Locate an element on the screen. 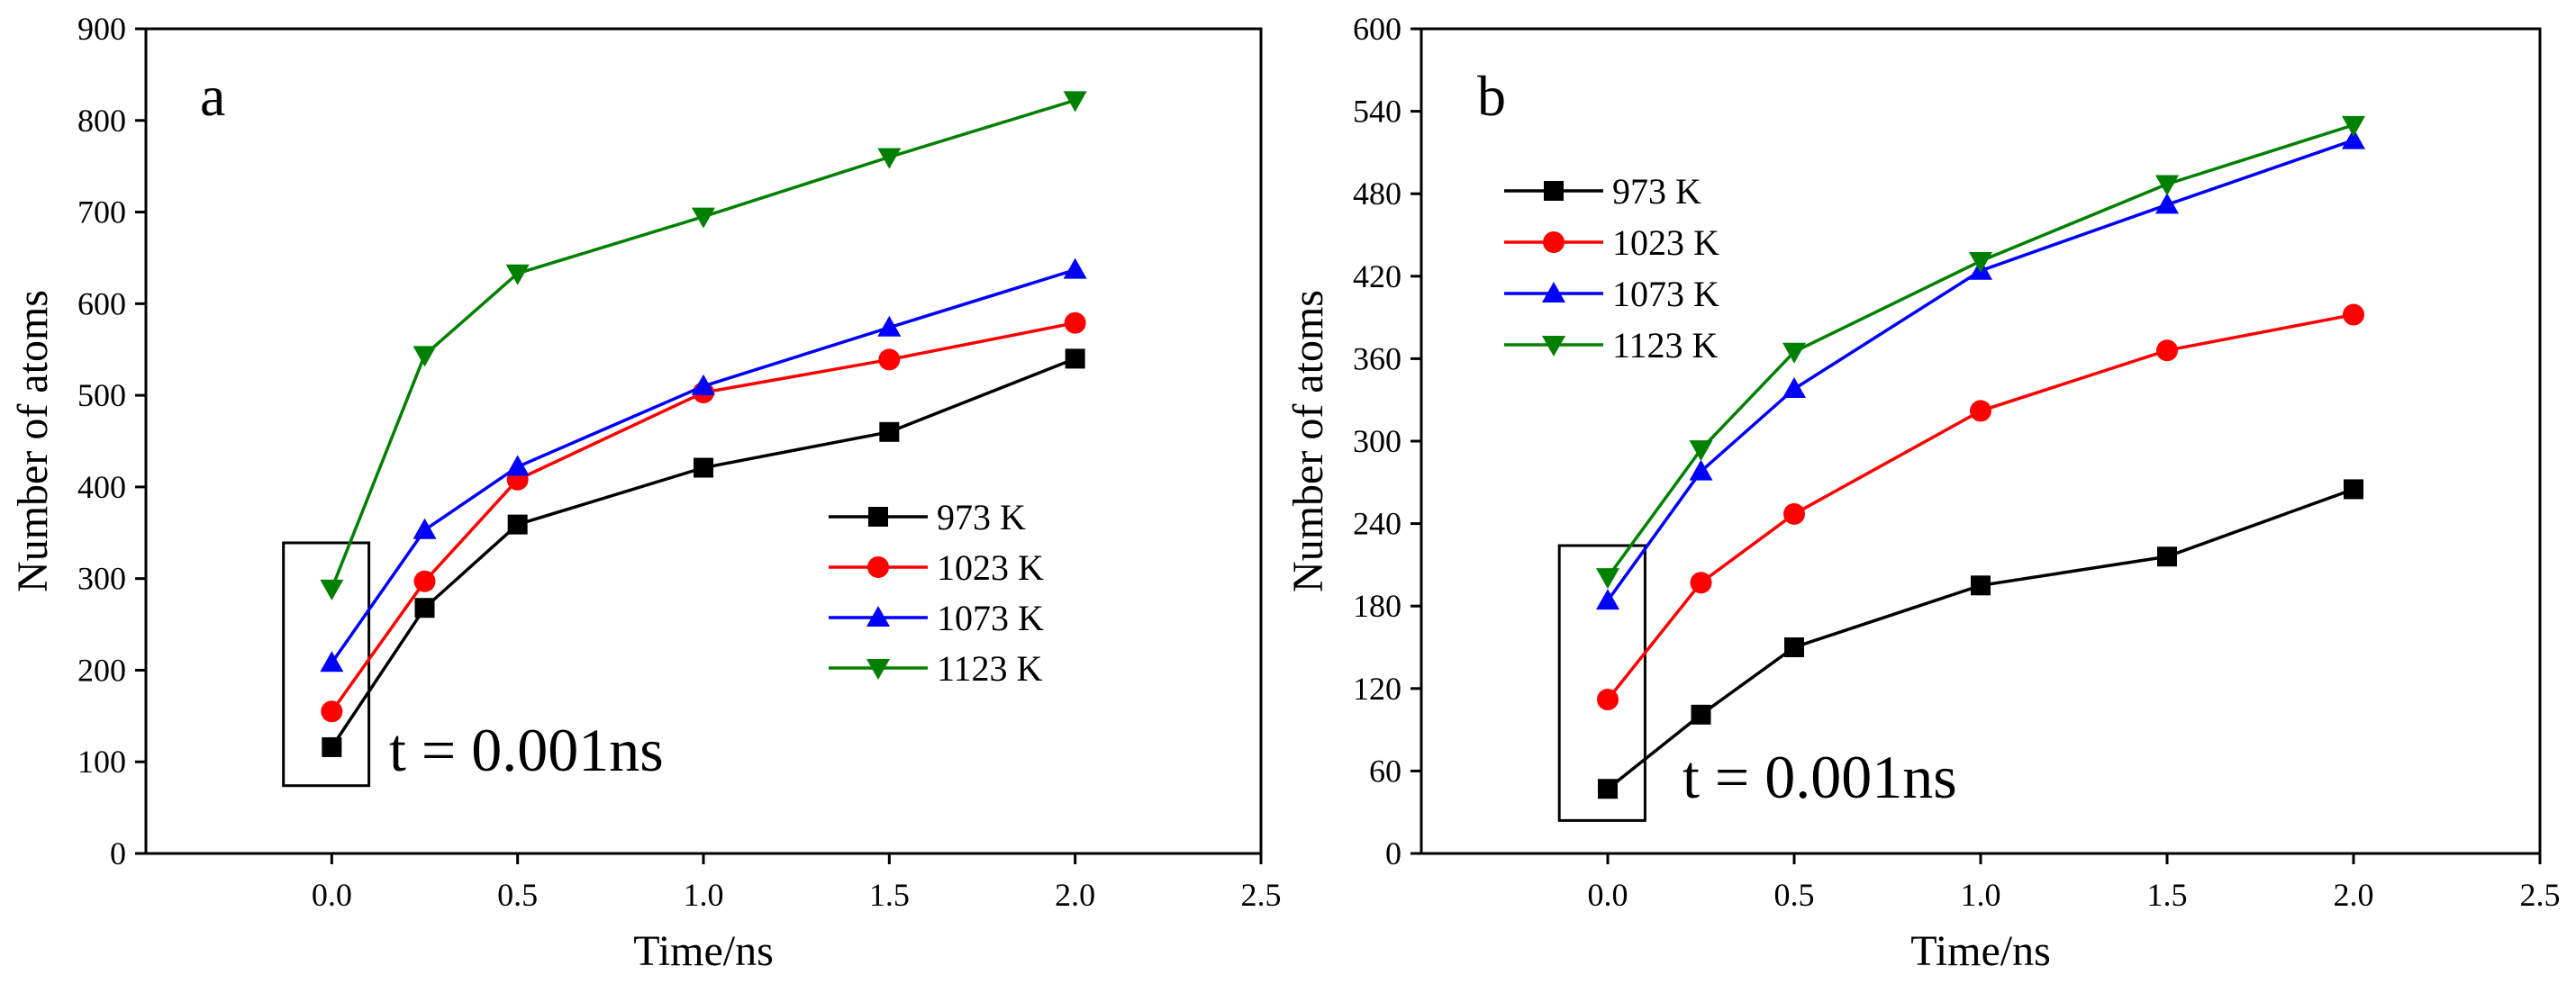 This screenshot has width=2576, height=993. y-tick-label: 0 is located at coordinates (118, 853).